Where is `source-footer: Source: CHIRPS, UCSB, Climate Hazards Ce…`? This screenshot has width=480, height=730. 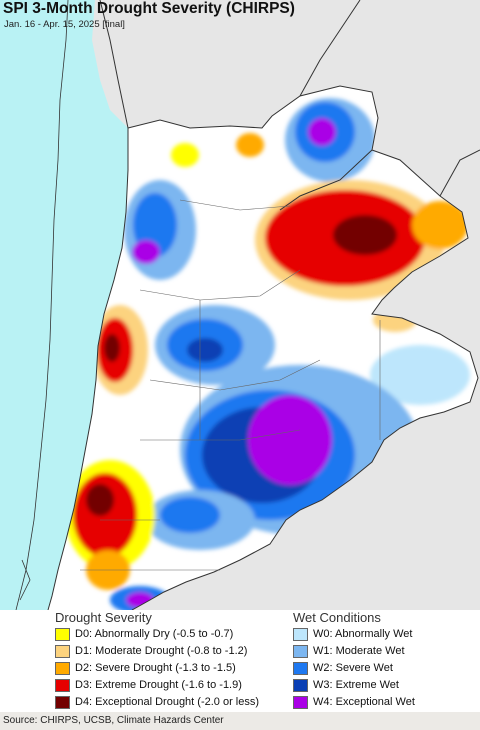 source-footer: Source: CHIRPS, UCSB, Climate Hazards Ce… is located at coordinates (240, 721).